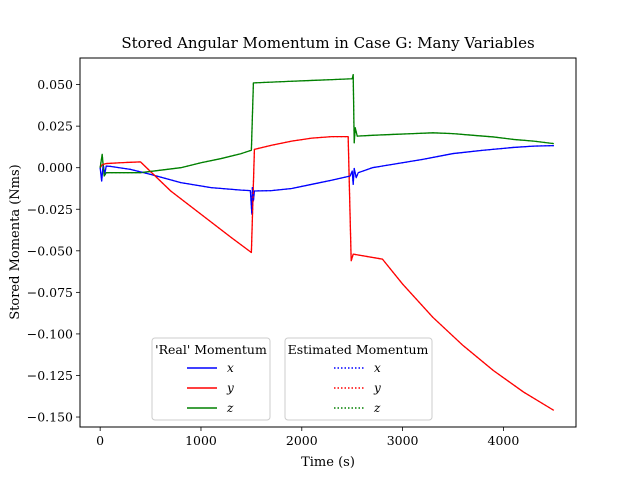 The width and height of the screenshot is (640, 480). Describe the element at coordinates (50, 333) in the screenshot. I see `y-tick-label: −0.100` at that location.